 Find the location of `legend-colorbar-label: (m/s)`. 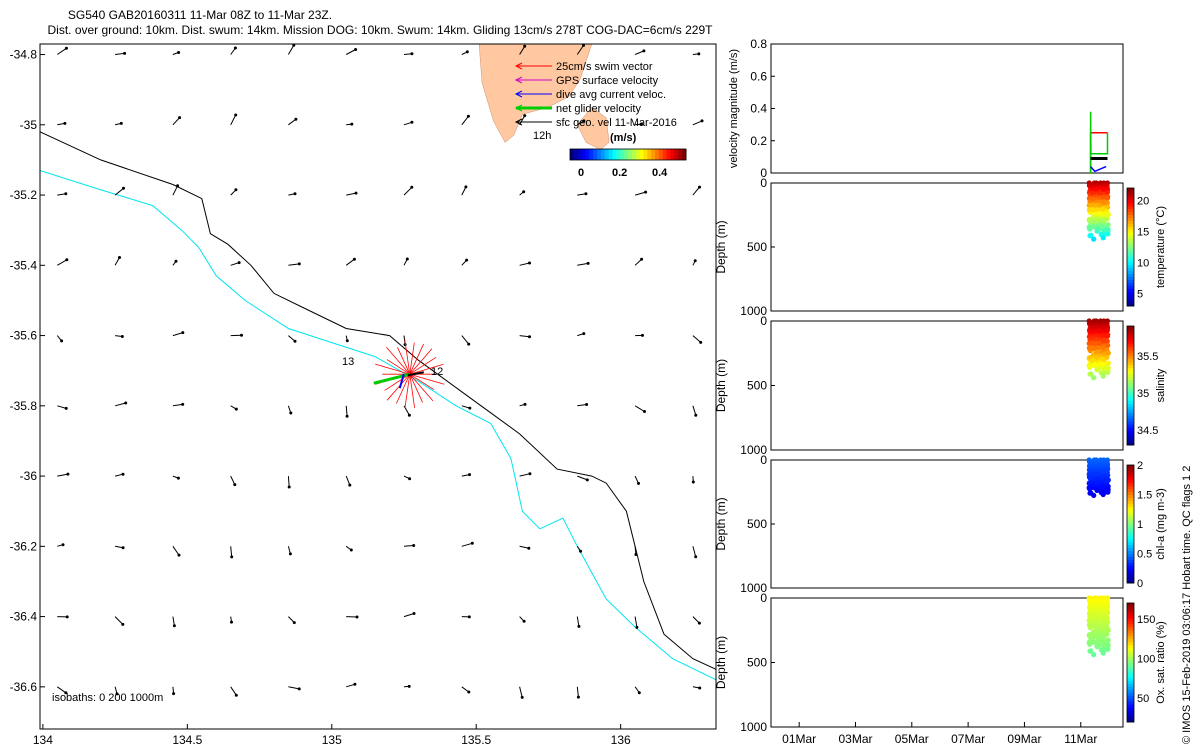

legend-colorbar-label: (m/s) is located at coordinates (623, 138).